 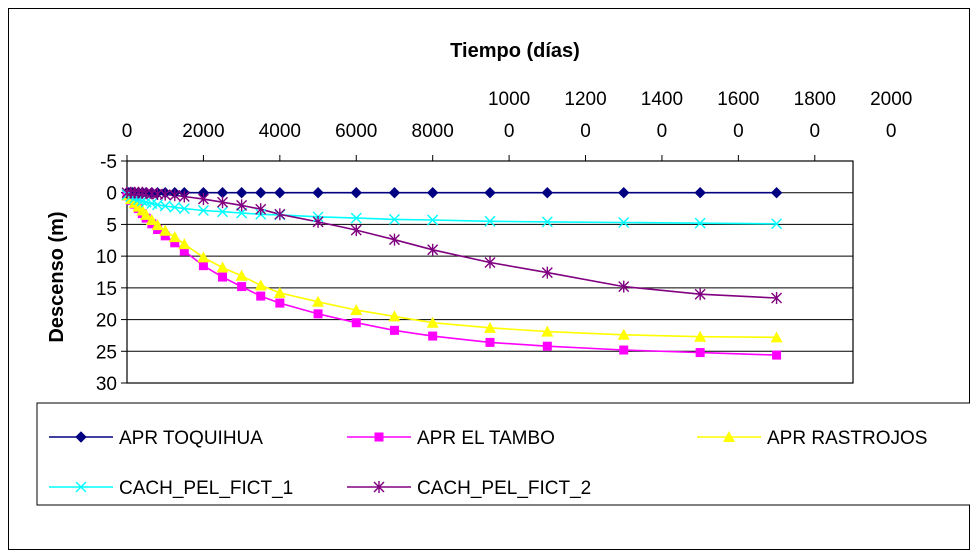 I want to click on legend-label: APR RASTROJOS, so click(x=847, y=438).